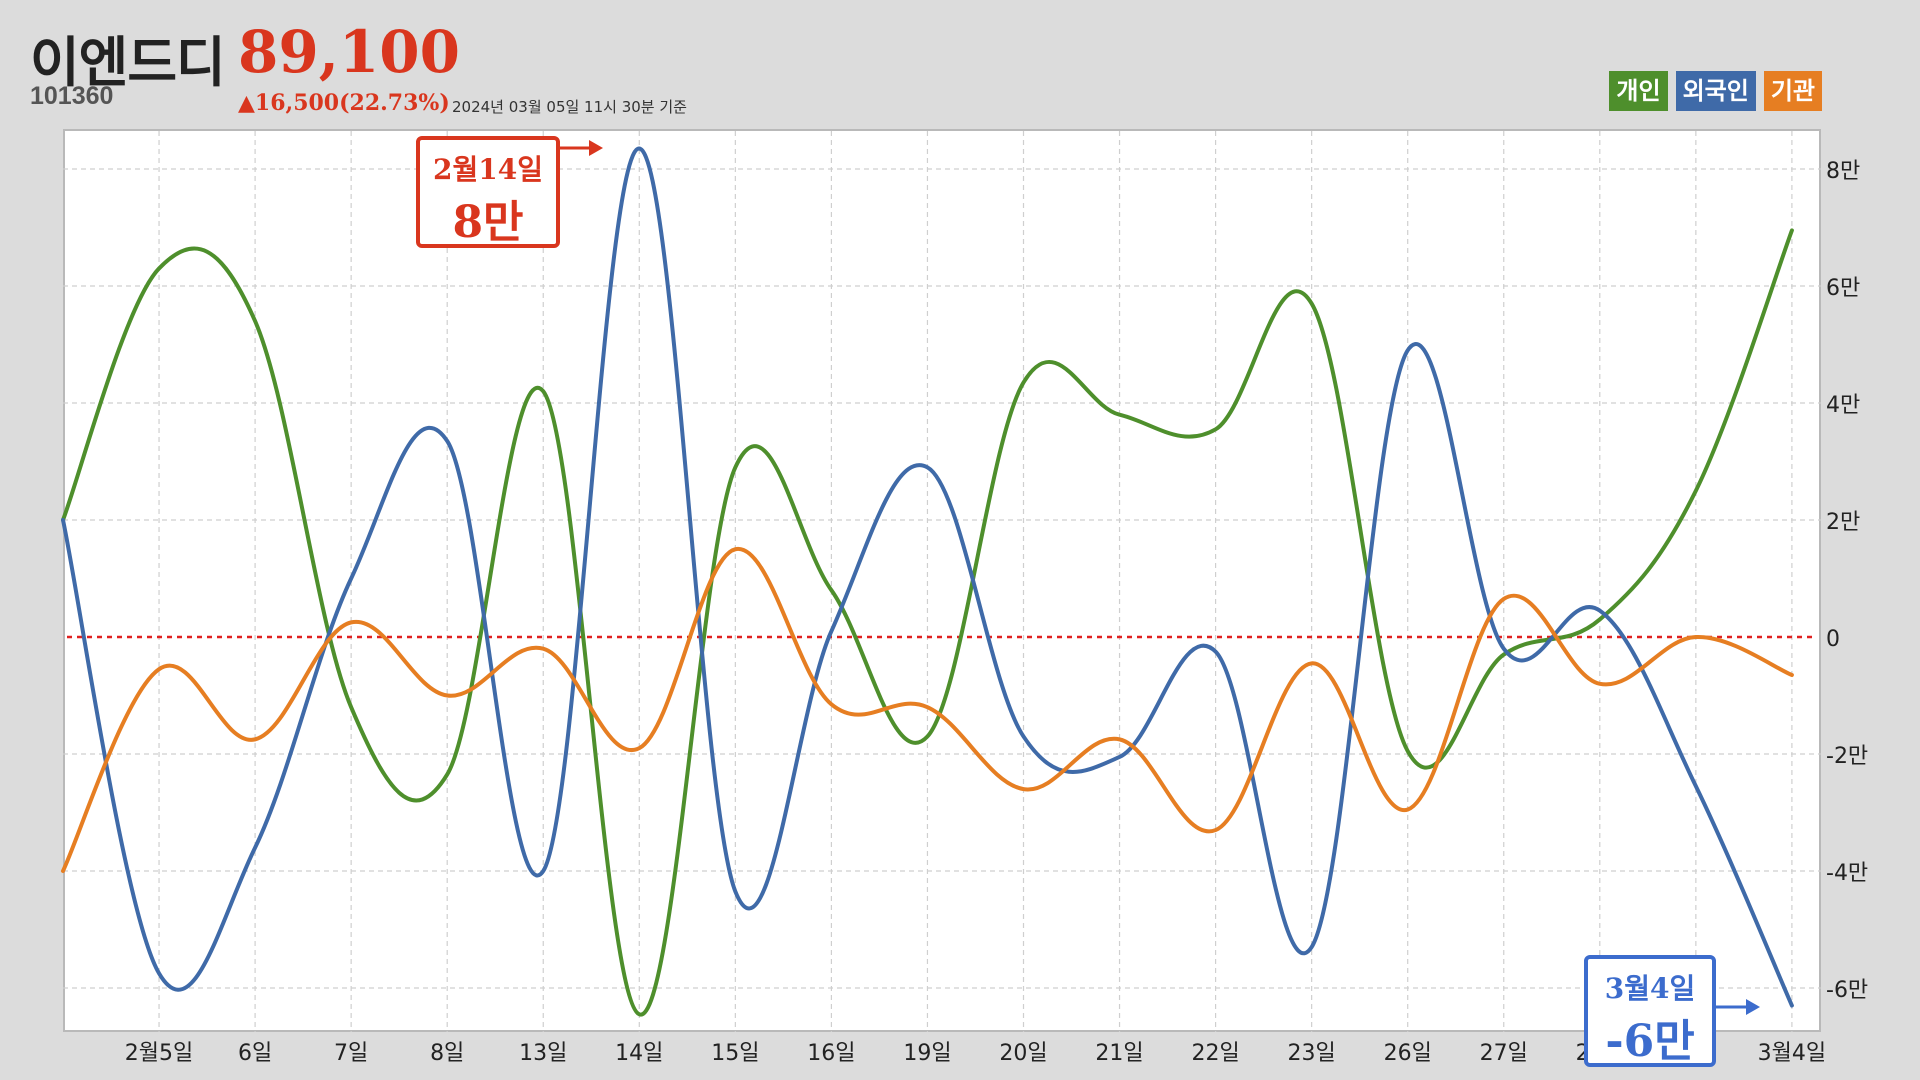  What do you see at coordinates (927, 1053) in the screenshot?
I see `x-tick-label: 19일` at bounding box center [927, 1053].